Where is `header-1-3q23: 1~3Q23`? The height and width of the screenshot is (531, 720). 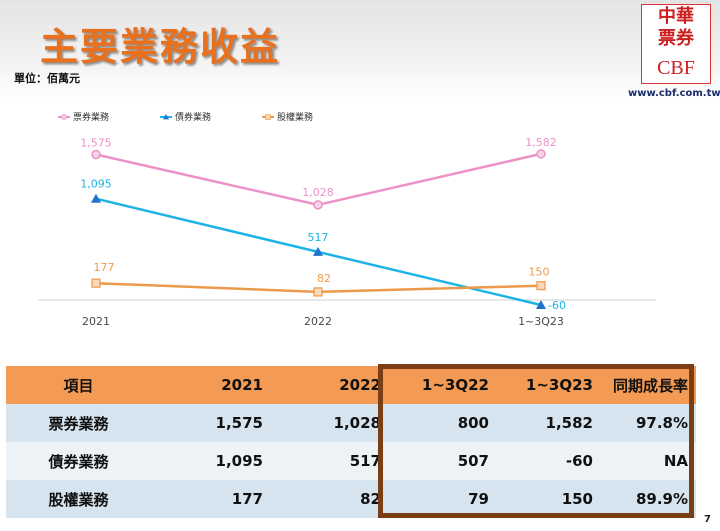 header-1-3q23: 1~3Q23 is located at coordinates (549, 385).